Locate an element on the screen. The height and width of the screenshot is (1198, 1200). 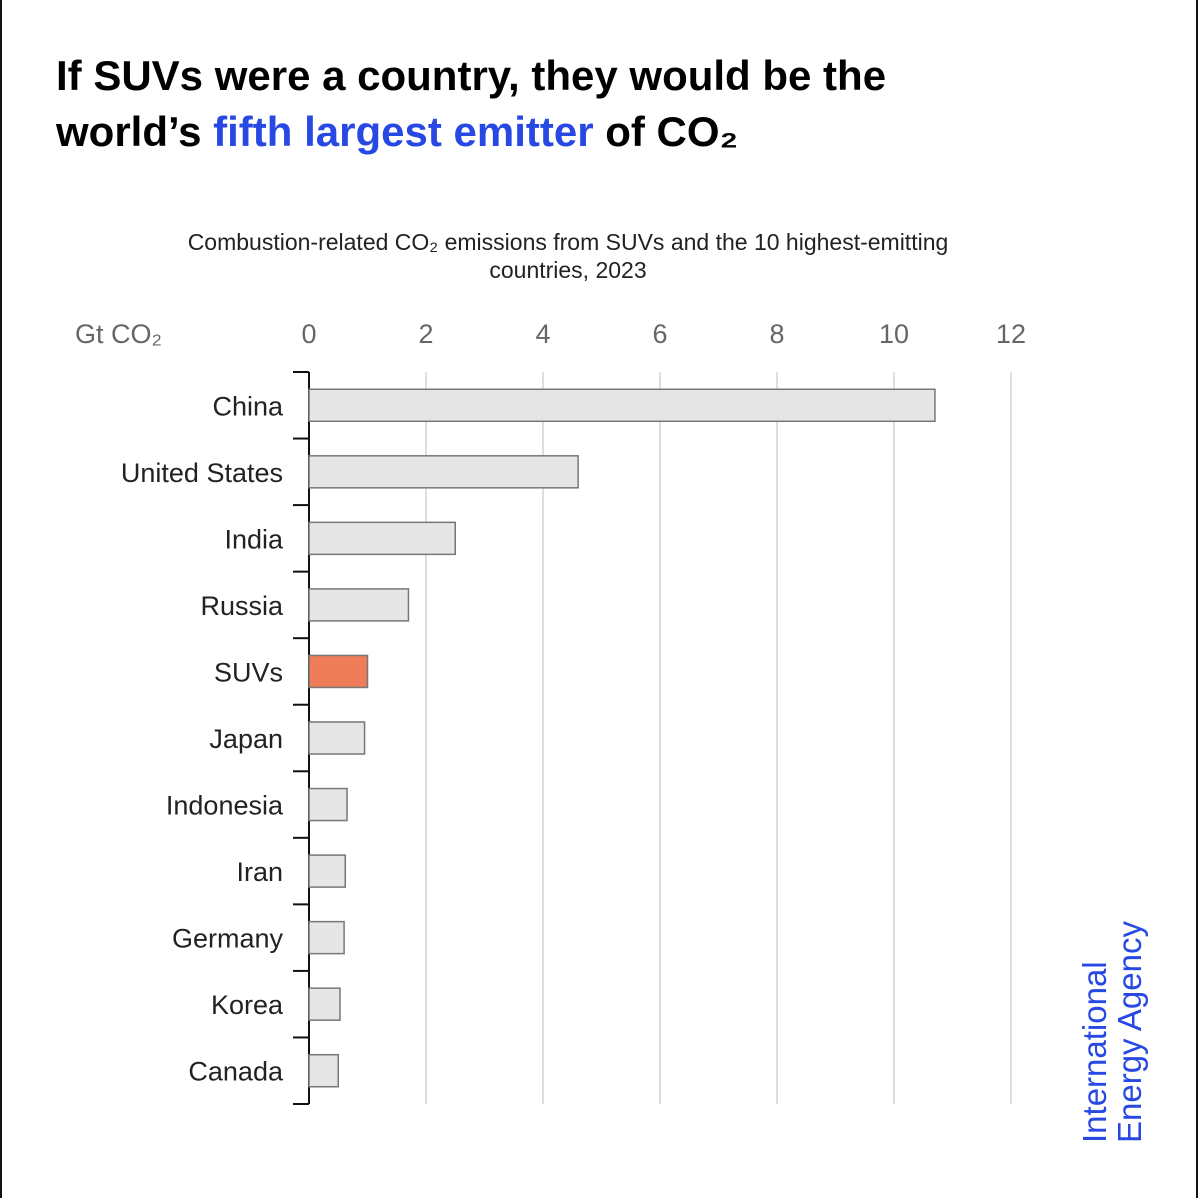
y-tick-label: SUVs is located at coordinates (248, 672).